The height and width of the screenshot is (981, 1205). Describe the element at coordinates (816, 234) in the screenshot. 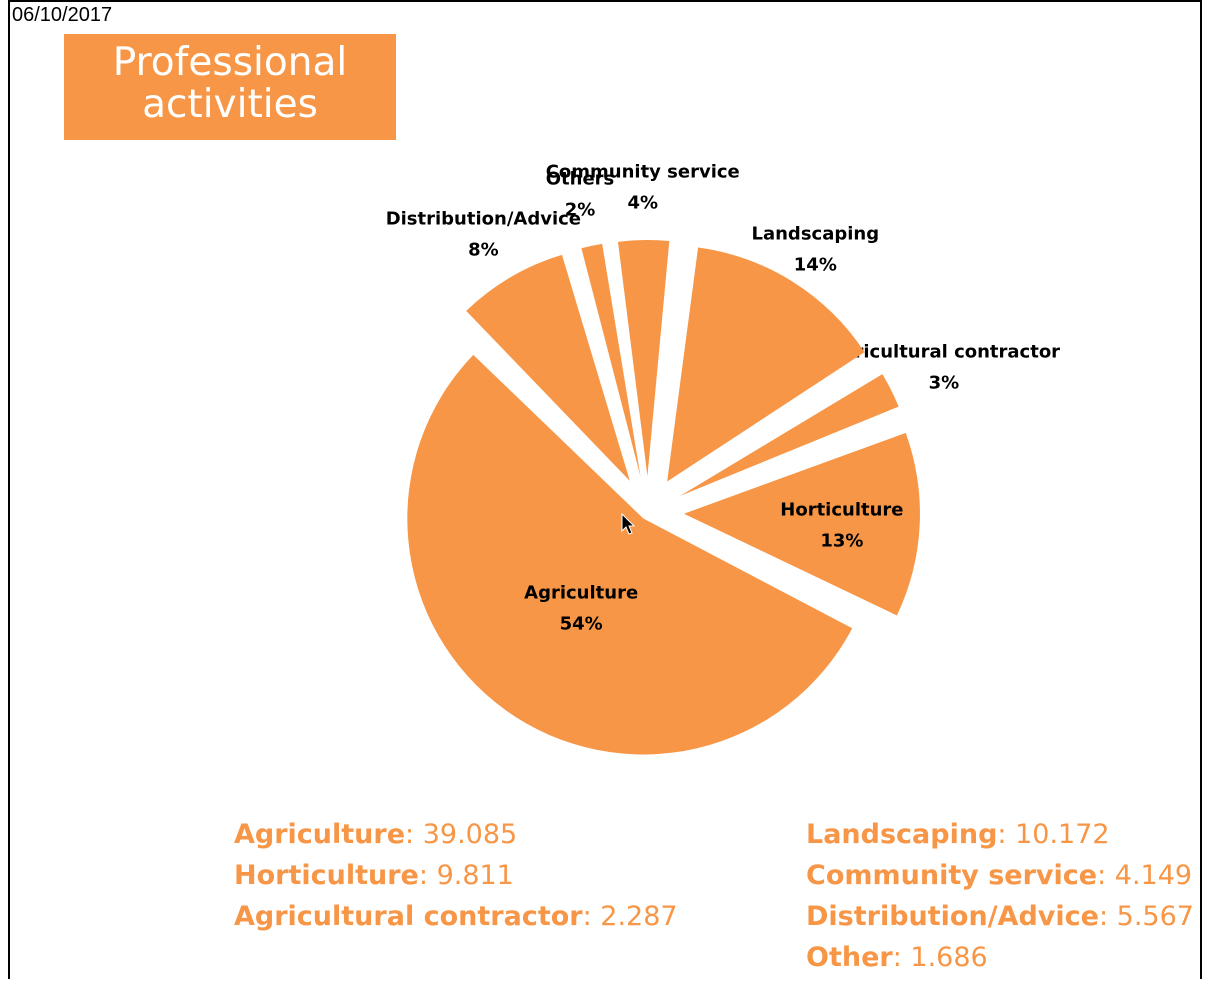

I see `slice-label-landscaping: Landscaping` at that location.